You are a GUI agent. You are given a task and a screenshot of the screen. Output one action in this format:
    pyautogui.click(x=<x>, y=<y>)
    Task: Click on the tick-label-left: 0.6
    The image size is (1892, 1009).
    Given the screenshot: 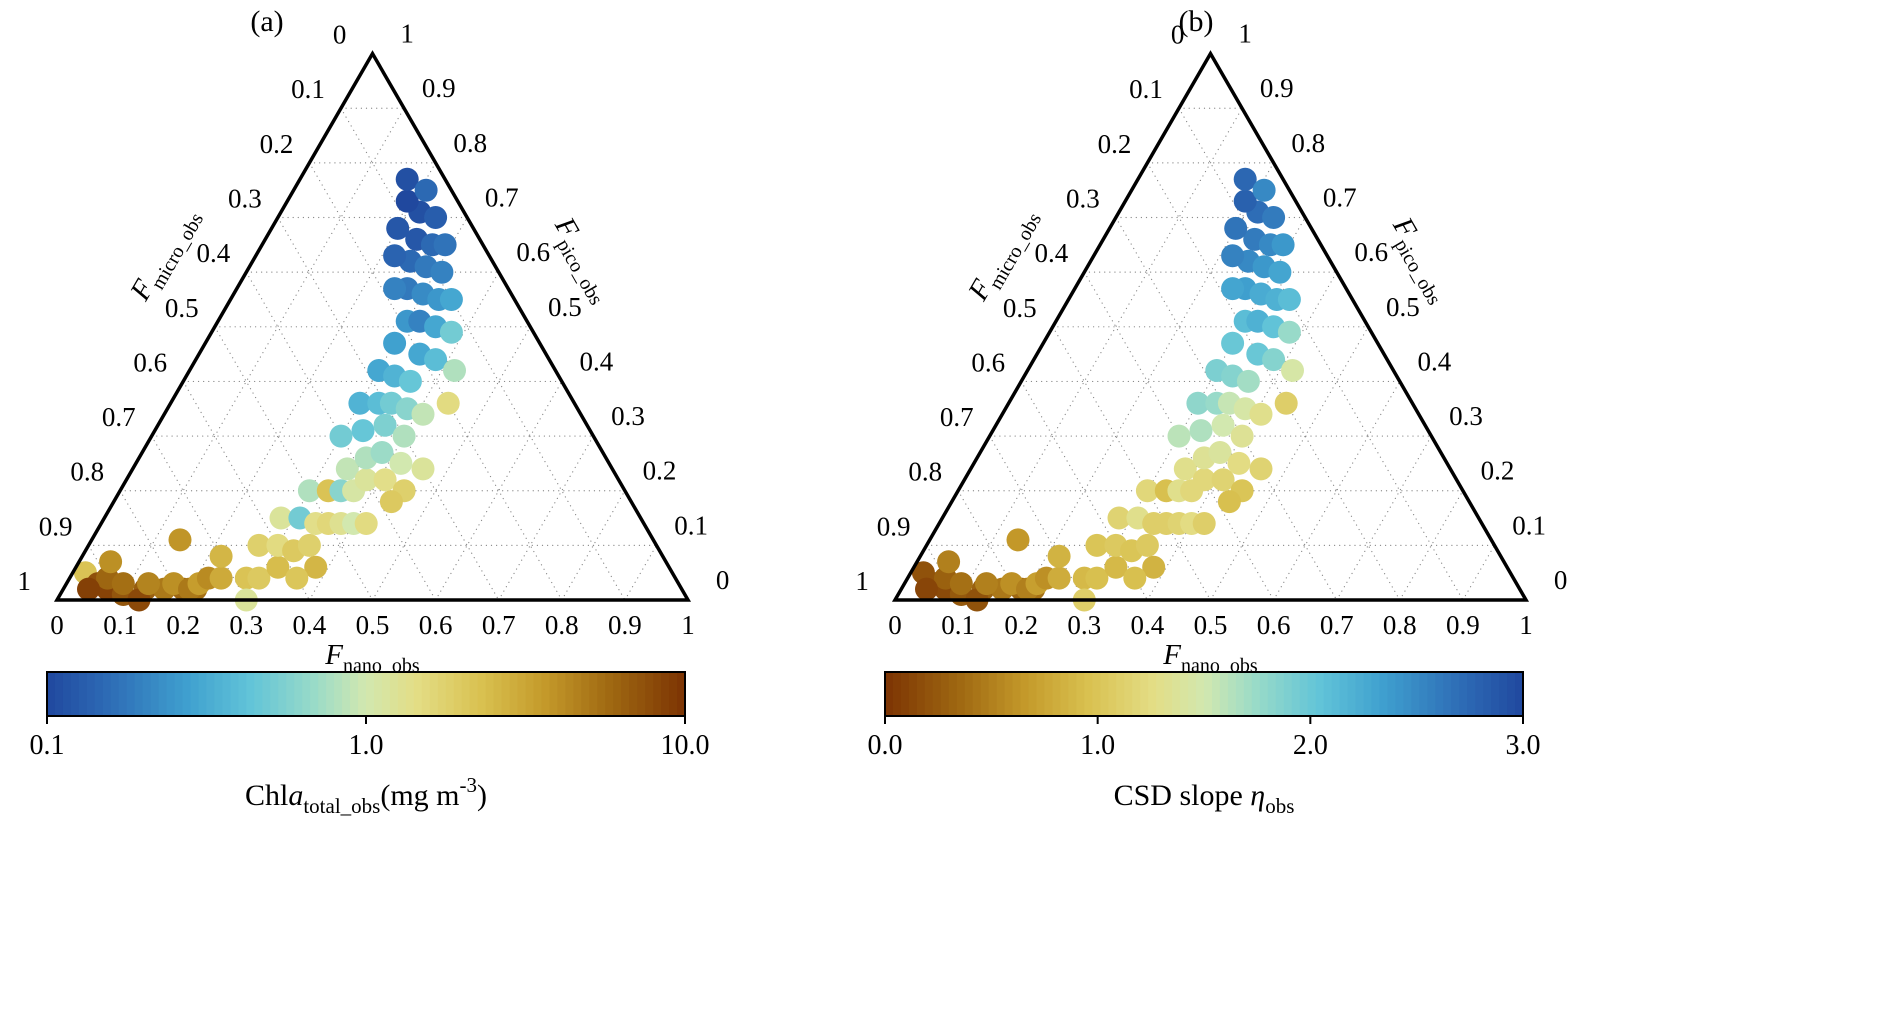 What is the action you would take?
    pyautogui.click(x=988, y=362)
    